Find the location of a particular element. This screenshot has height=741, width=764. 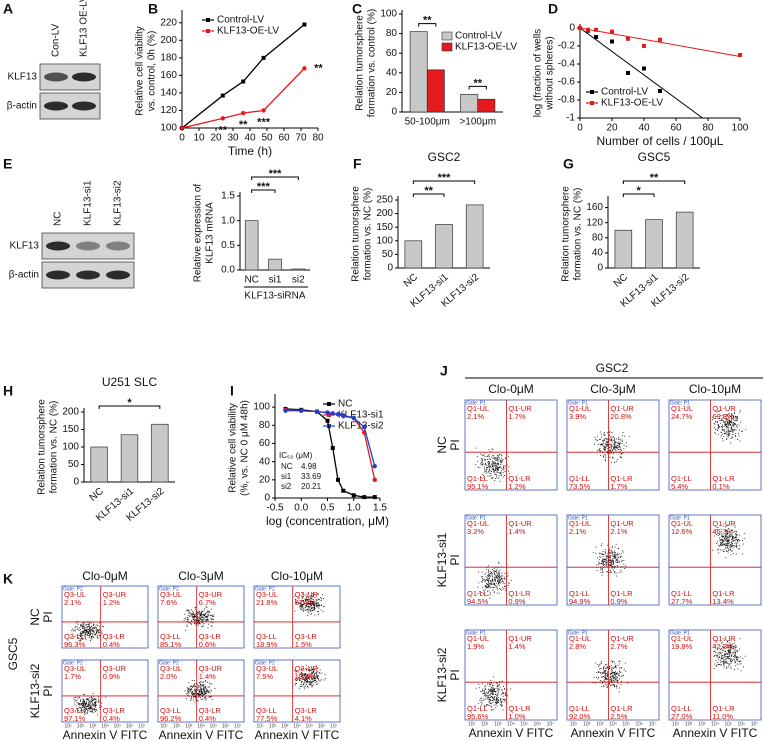

quadrant-percent: 12.6% is located at coordinates (682, 531).